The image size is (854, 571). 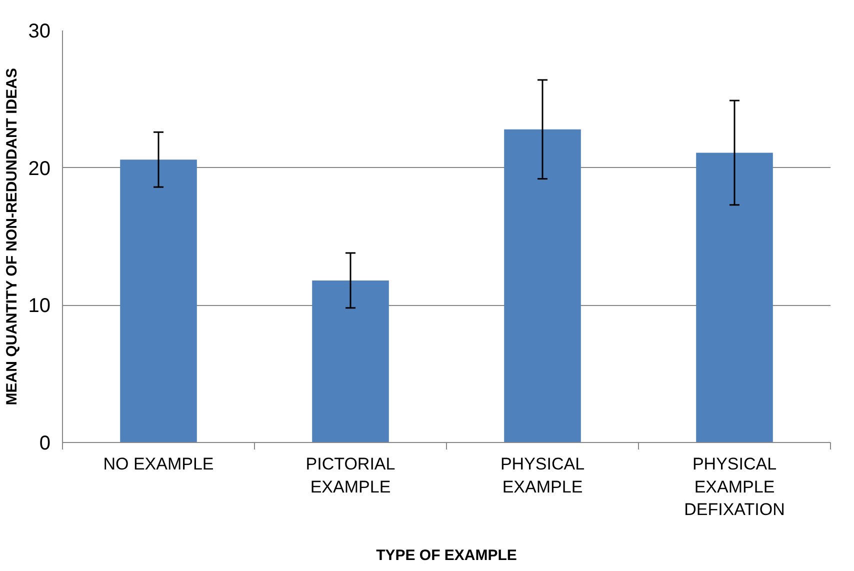 What do you see at coordinates (39, 306) in the screenshot?
I see `y-tick-label: 10` at bounding box center [39, 306].